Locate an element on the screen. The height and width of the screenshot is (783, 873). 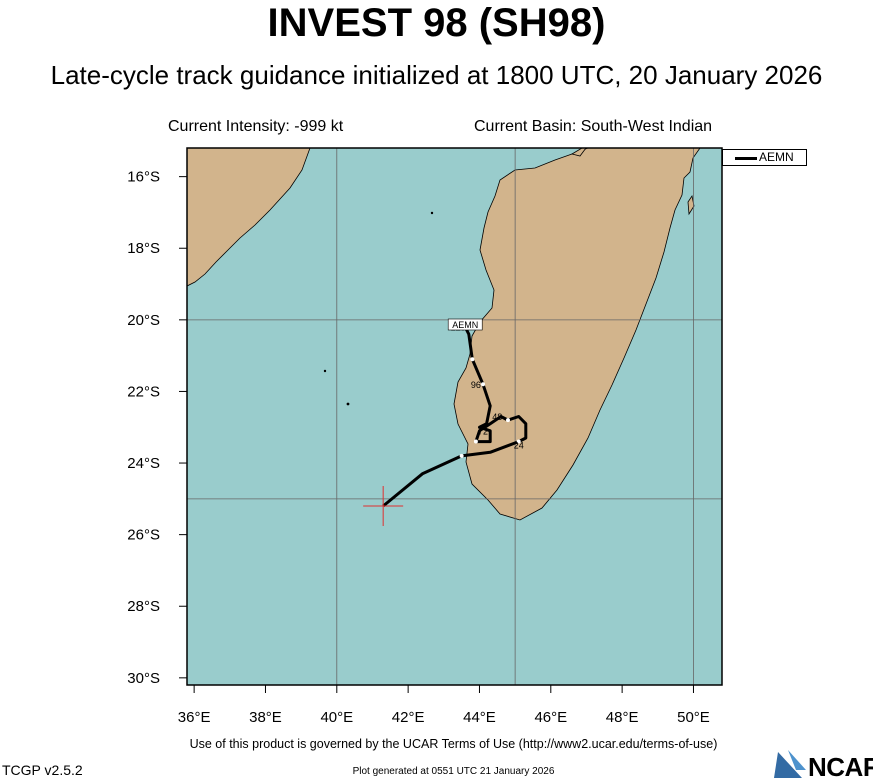
lat-tick-label: 30°S is located at coordinates (143, 678).